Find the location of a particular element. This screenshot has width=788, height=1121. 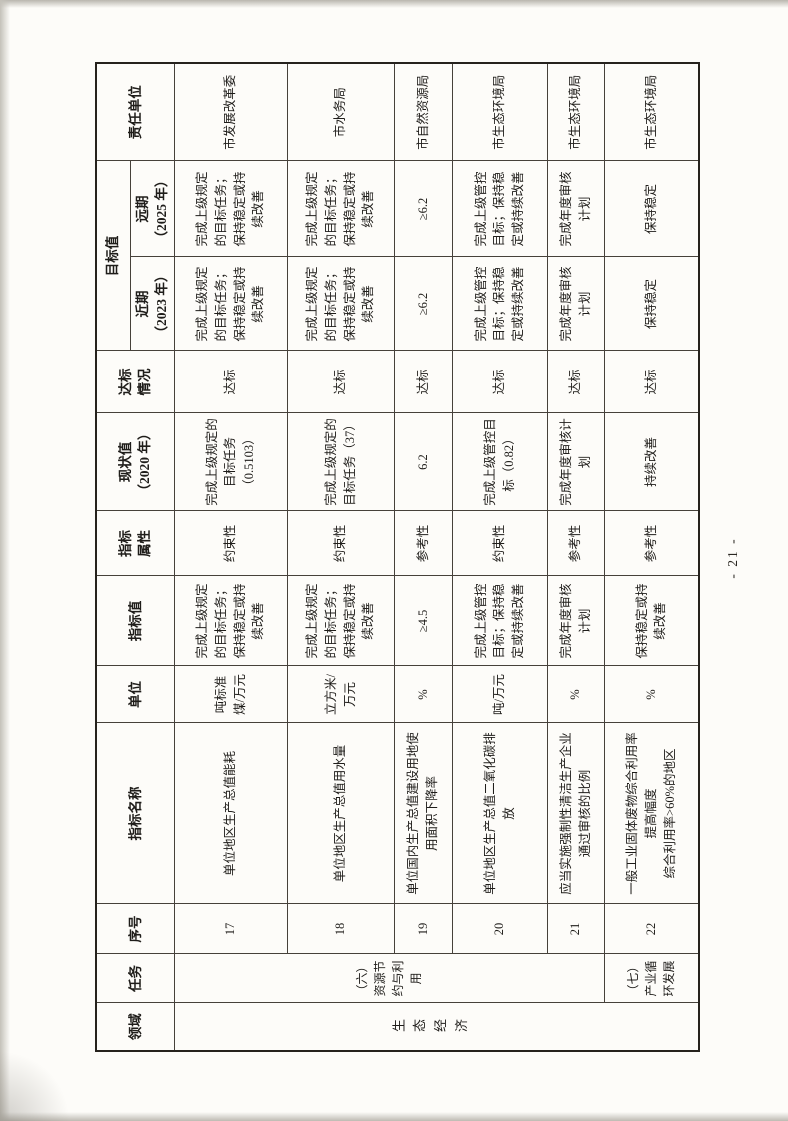

cell-21-target-near: 完成年度审核计划 is located at coordinates (576, 304).